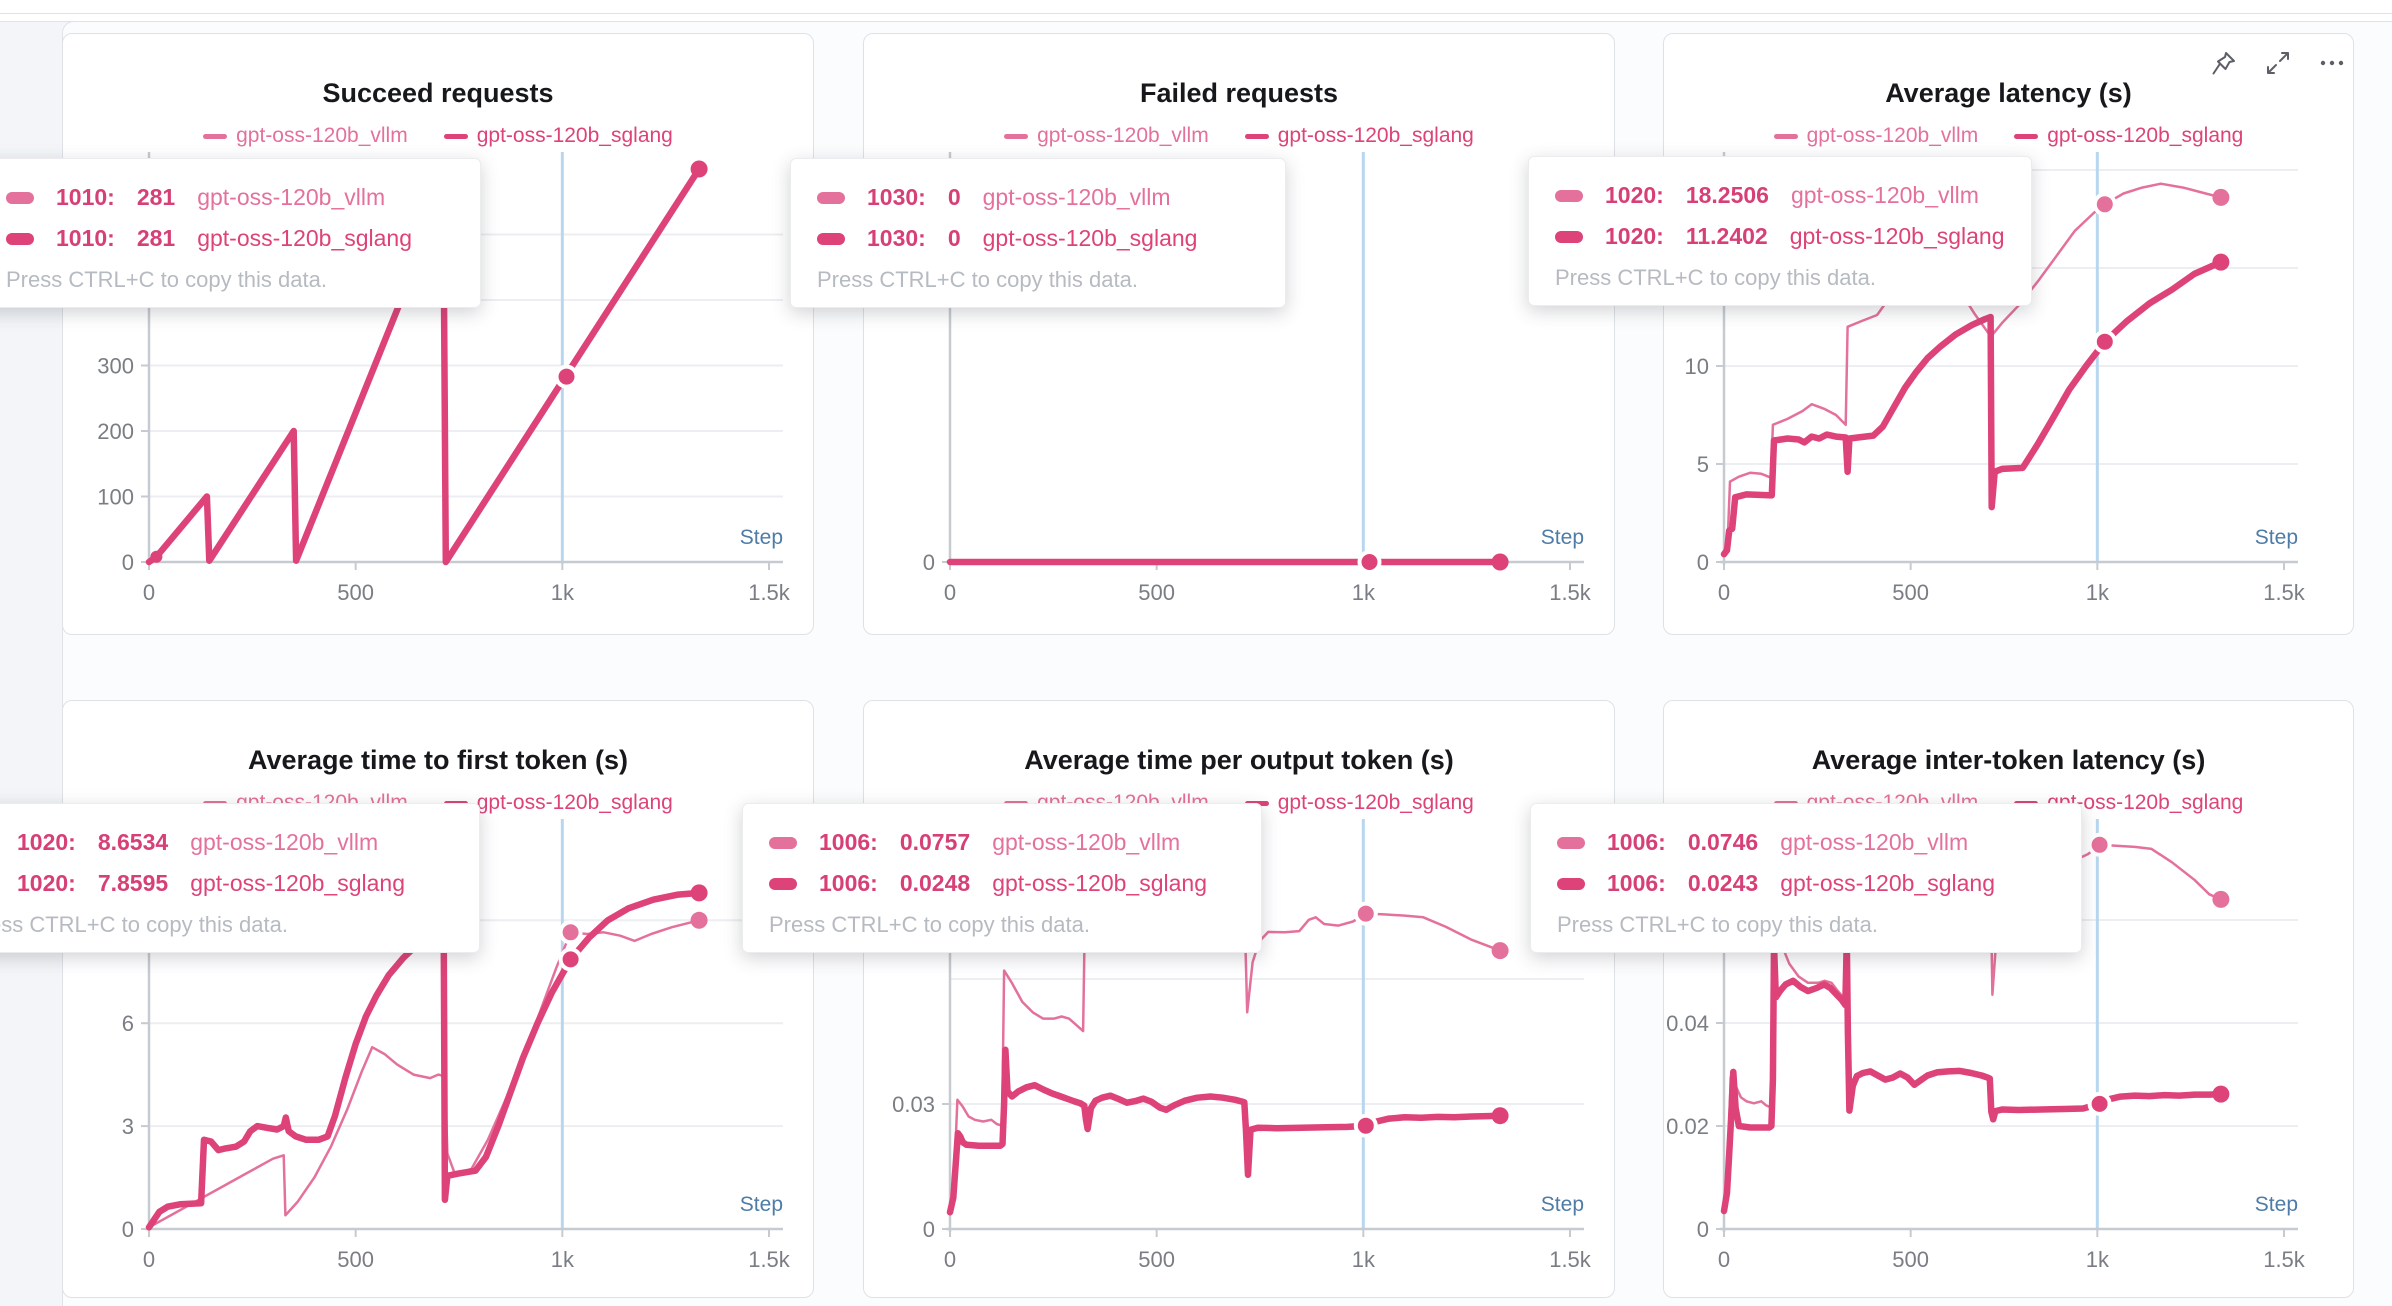 This screenshot has width=2392, height=1306. I want to click on tooltip-series-row: 1020: 8.6534 gpt-oss-120b_vllm, so click(227, 842).